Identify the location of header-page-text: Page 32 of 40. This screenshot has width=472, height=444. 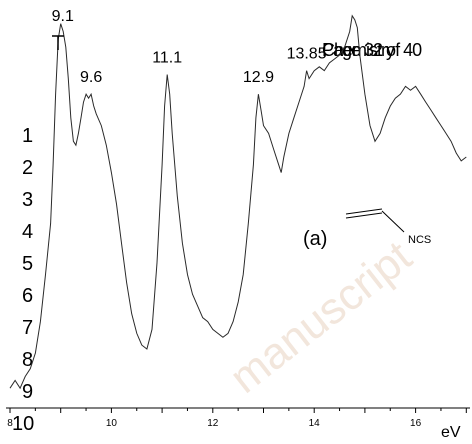
(372, 50).